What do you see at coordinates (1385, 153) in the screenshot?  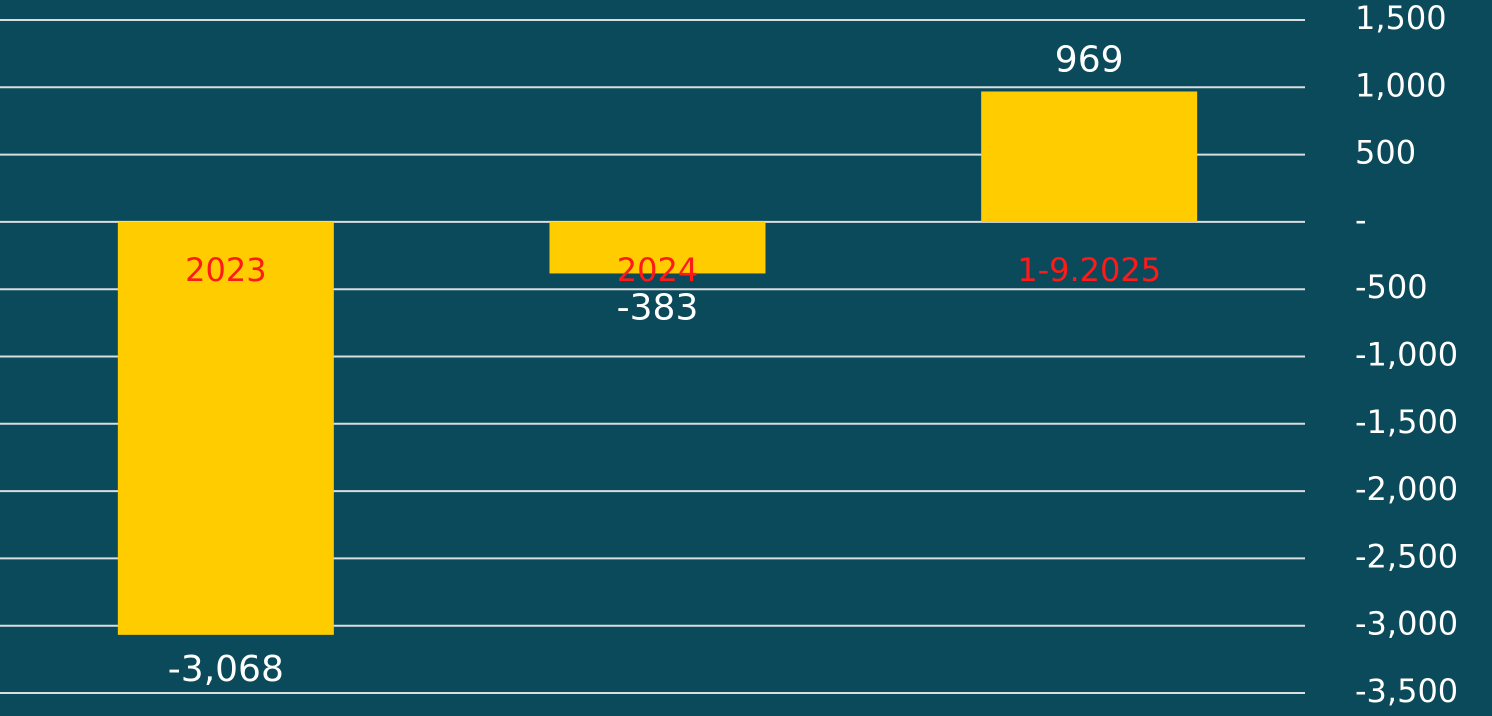 I see `y-tick-label: 500` at bounding box center [1385, 153].